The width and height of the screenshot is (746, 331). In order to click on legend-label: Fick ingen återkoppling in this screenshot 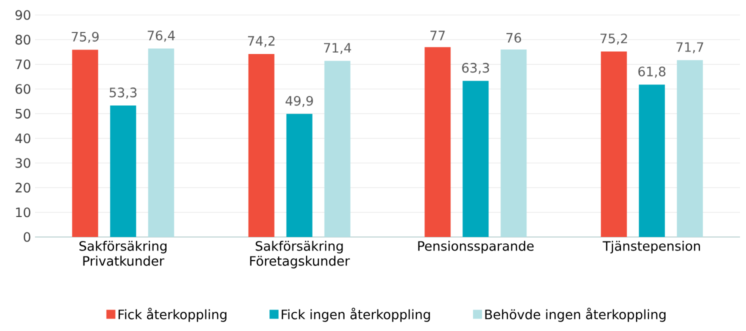, I will do `click(356, 315)`.